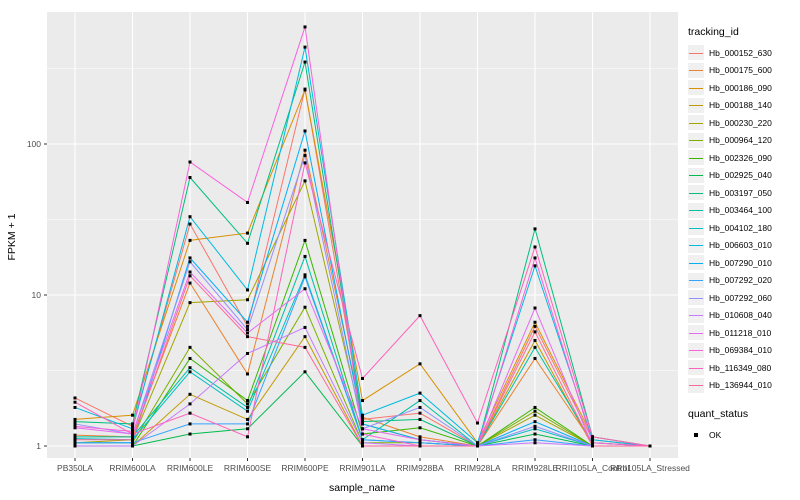  I want to click on x-tick-label: RRIM600PE, so click(305, 468).